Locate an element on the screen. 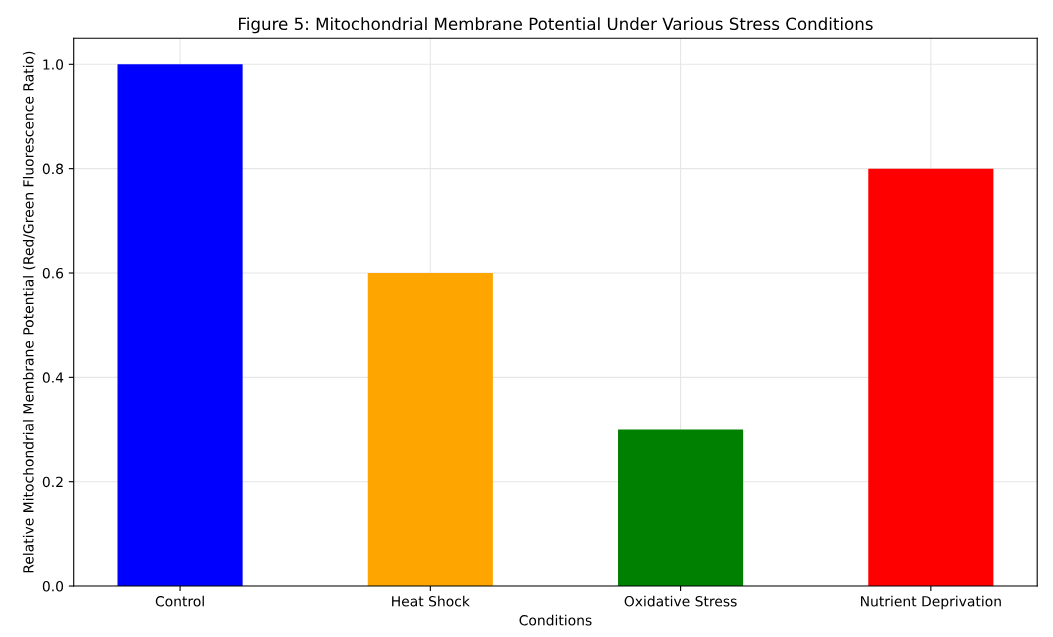  x-tick-label: Oxidative Stress is located at coordinates (680, 601).